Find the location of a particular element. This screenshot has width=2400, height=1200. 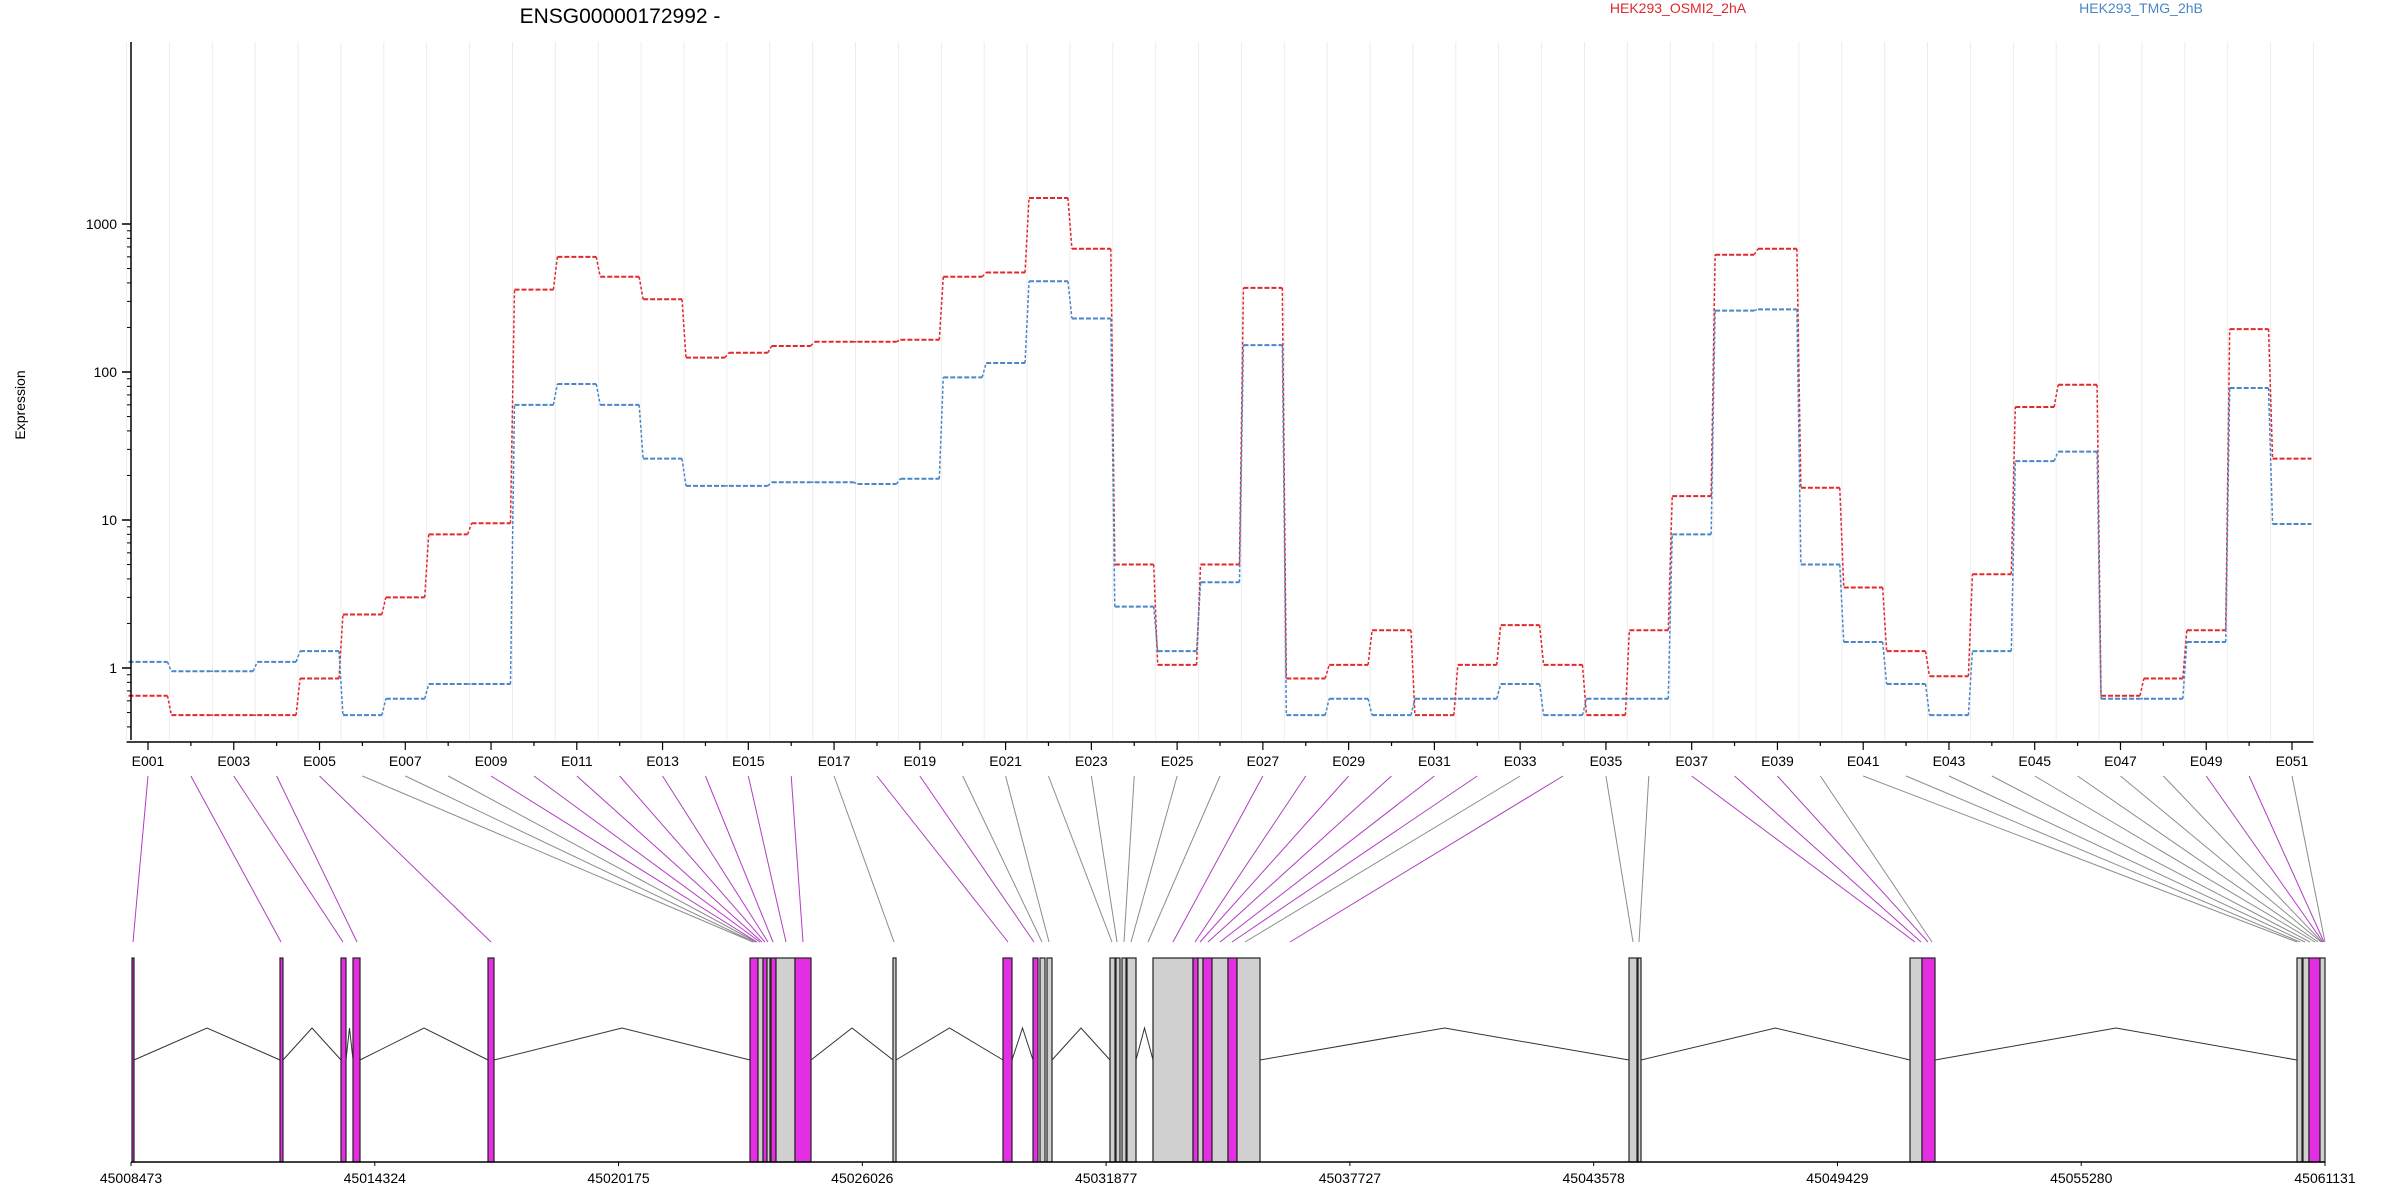

x-tick-label: E039 is located at coordinates (1777, 761).